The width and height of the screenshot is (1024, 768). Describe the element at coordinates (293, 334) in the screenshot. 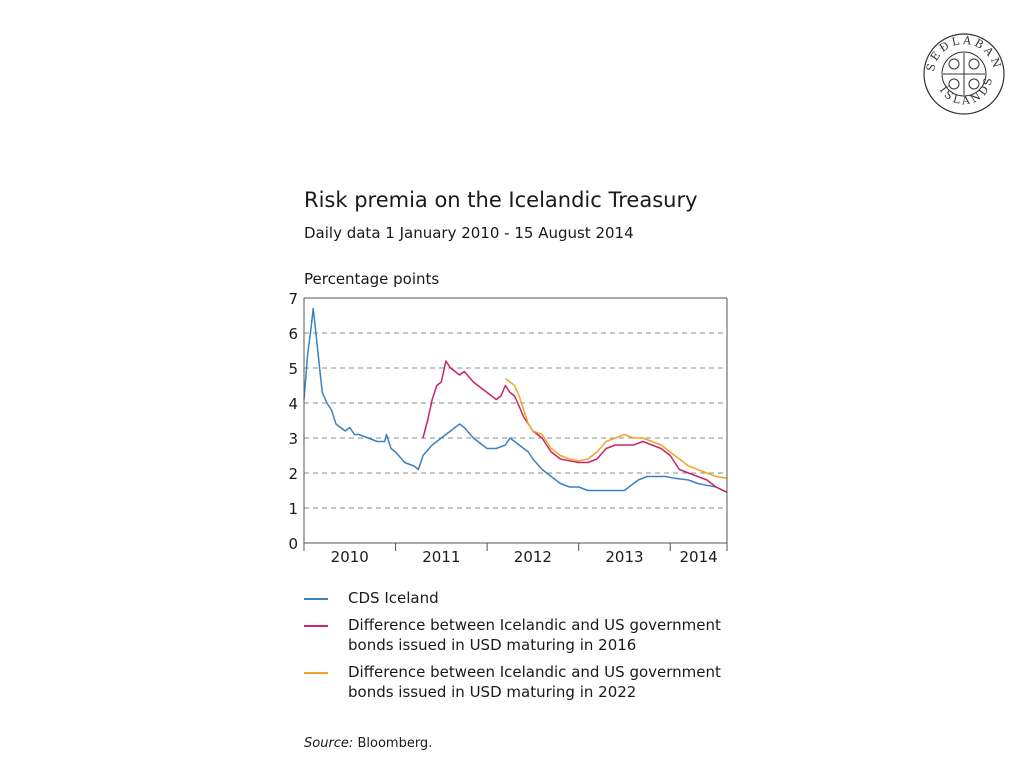

I see `y-tick-label-6: 6` at that location.